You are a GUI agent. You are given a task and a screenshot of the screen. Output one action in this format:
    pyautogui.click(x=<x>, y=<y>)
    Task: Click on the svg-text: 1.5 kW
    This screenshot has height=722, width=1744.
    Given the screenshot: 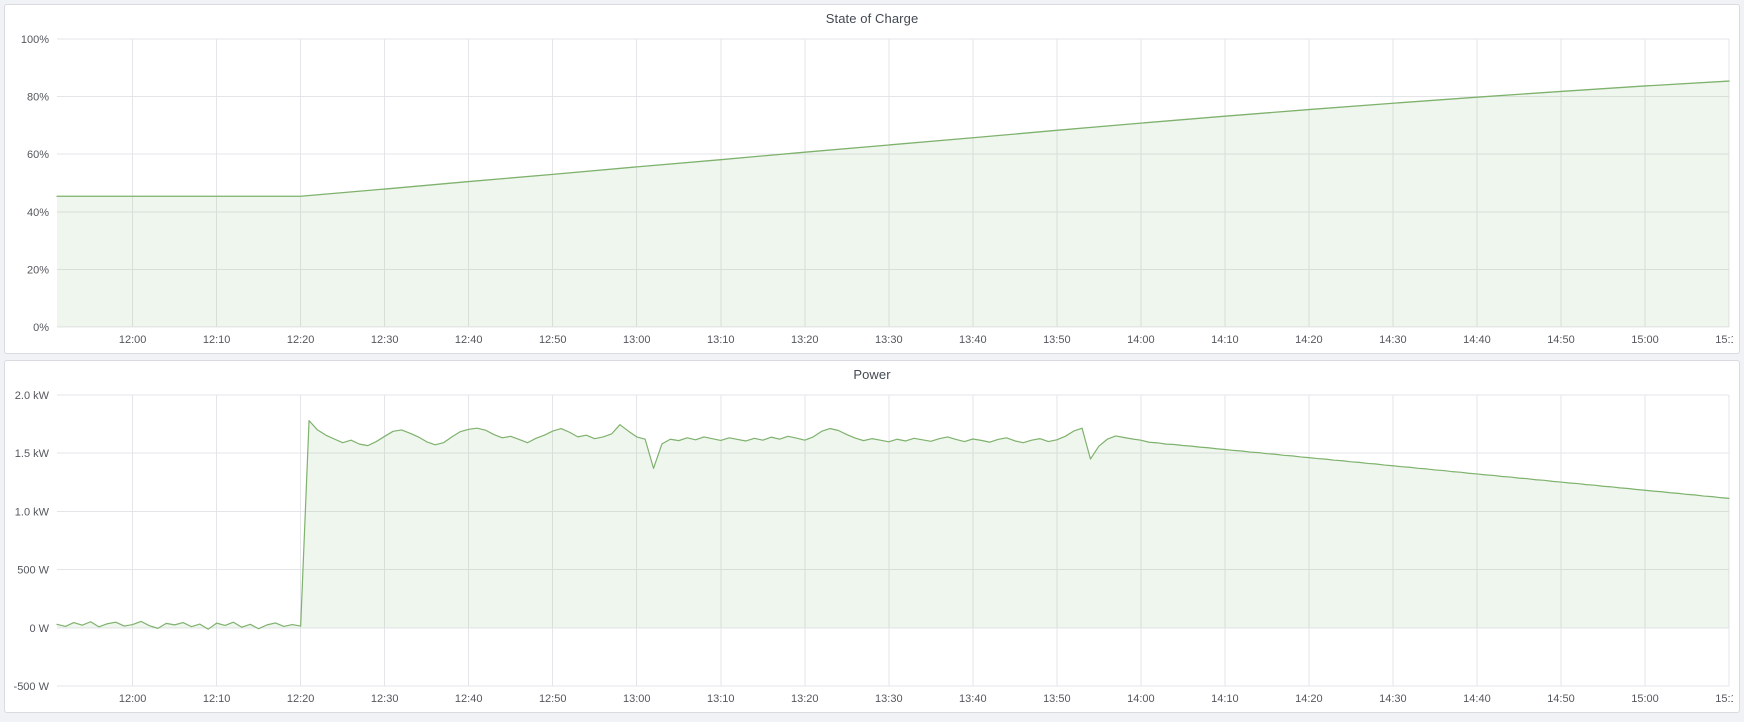 What is the action you would take?
    pyautogui.click(x=32, y=454)
    